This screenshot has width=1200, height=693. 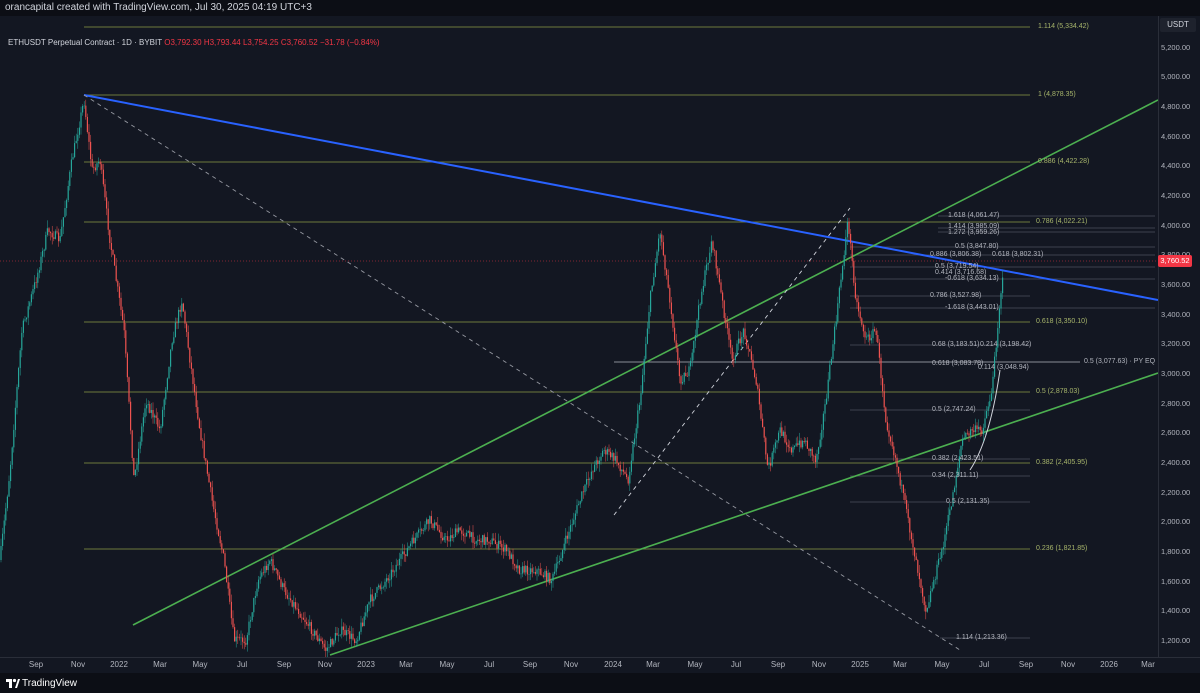 I want to click on footer-brand: TradingView, so click(x=50, y=683).